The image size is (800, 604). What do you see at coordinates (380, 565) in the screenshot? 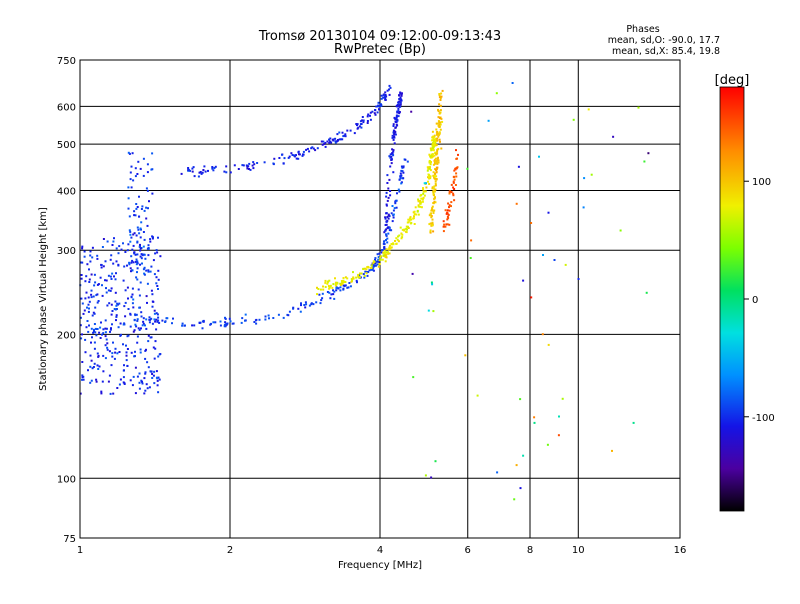
I see `x-axis-label: Frequency [MHz]` at bounding box center [380, 565].